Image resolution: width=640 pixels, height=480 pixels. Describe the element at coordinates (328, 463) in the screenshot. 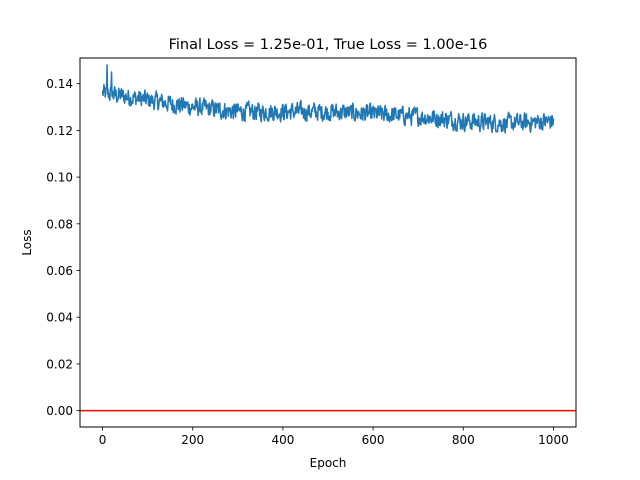

I see `x-axis-label: Epoch` at that location.